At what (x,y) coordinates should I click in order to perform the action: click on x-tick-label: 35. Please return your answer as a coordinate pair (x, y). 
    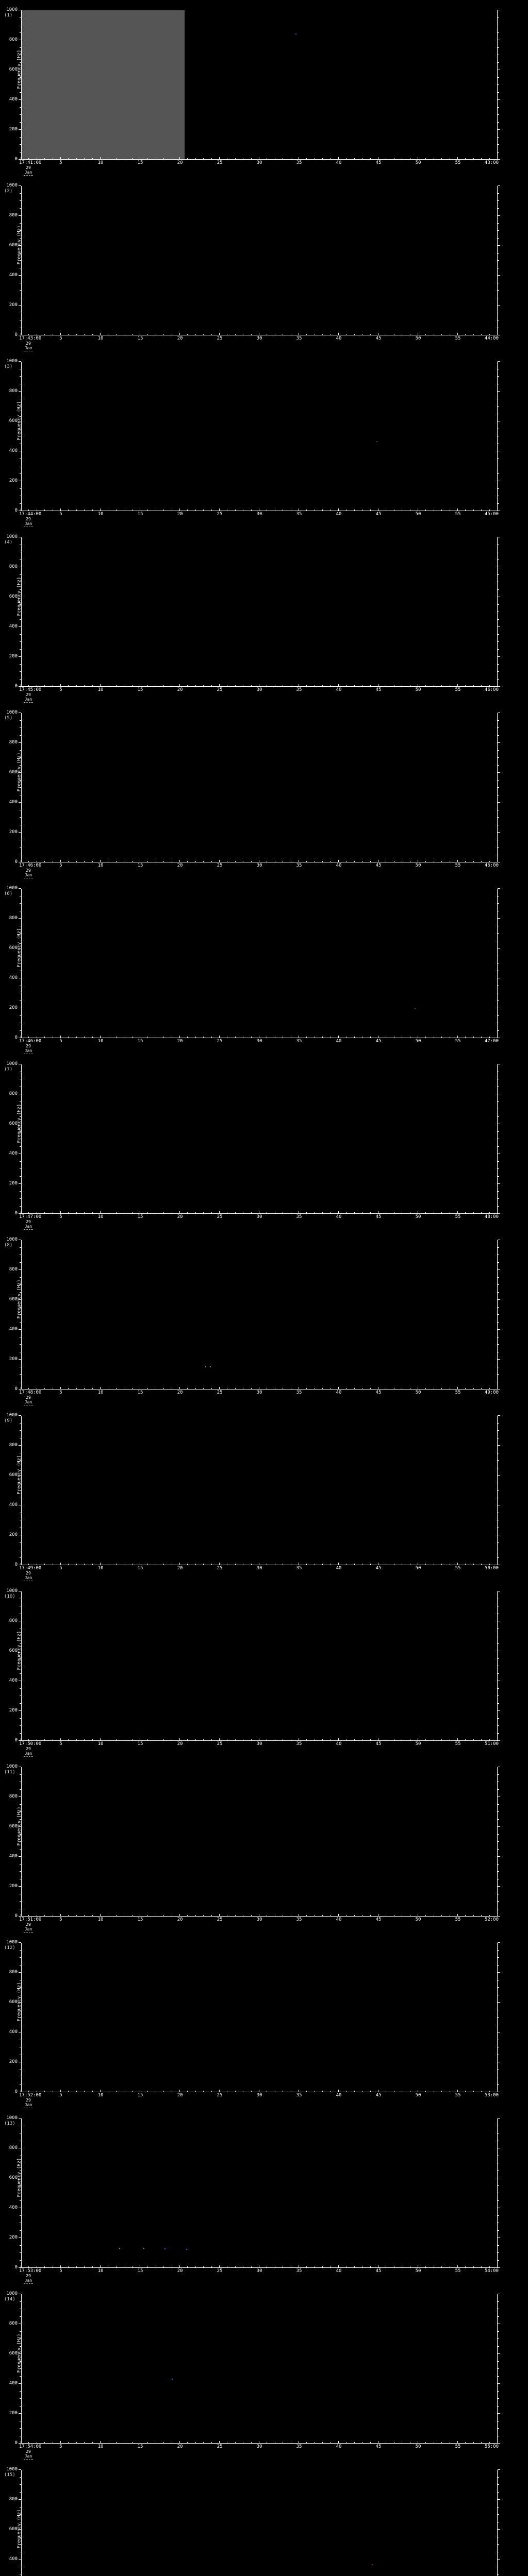
    Looking at the image, I should click on (299, 690).